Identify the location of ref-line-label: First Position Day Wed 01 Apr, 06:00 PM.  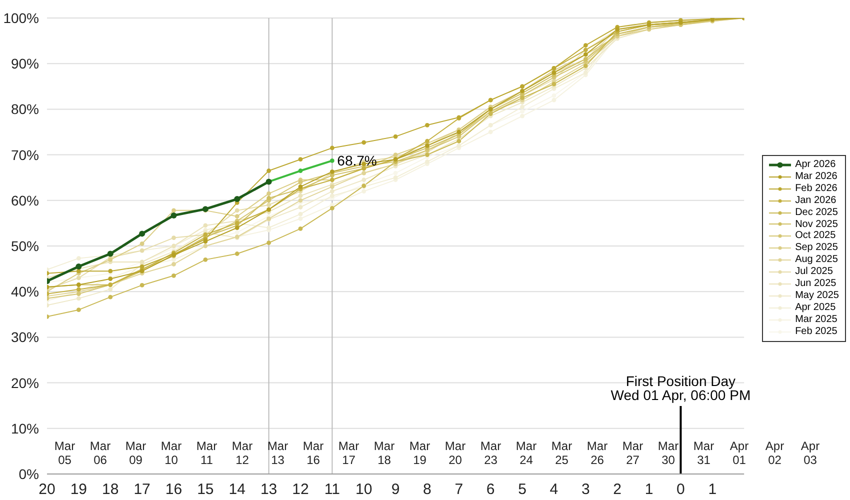
(680, 388).